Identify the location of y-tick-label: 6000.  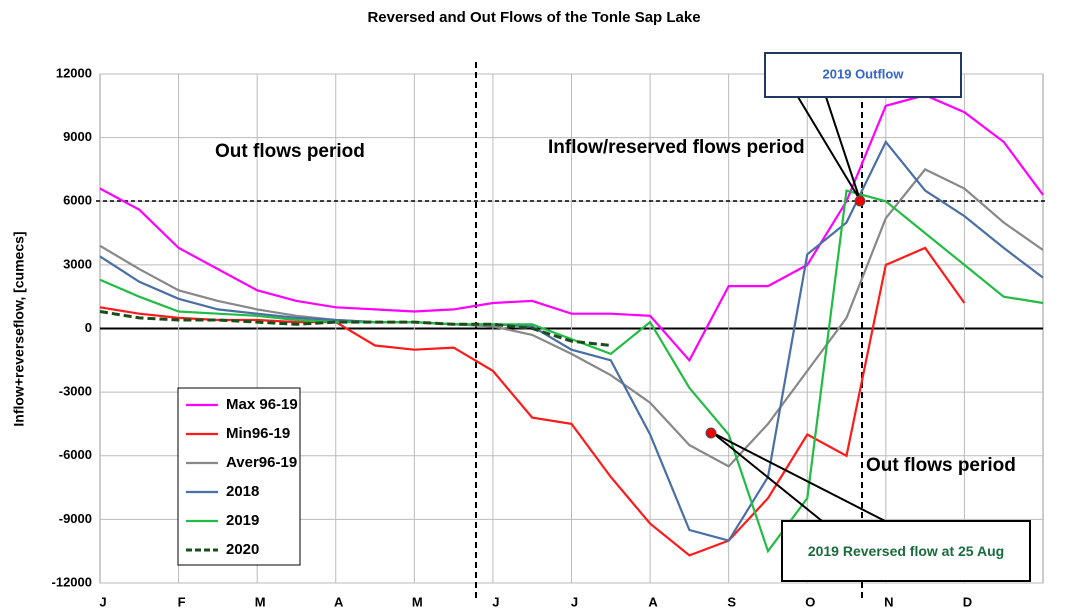
(77, 200).